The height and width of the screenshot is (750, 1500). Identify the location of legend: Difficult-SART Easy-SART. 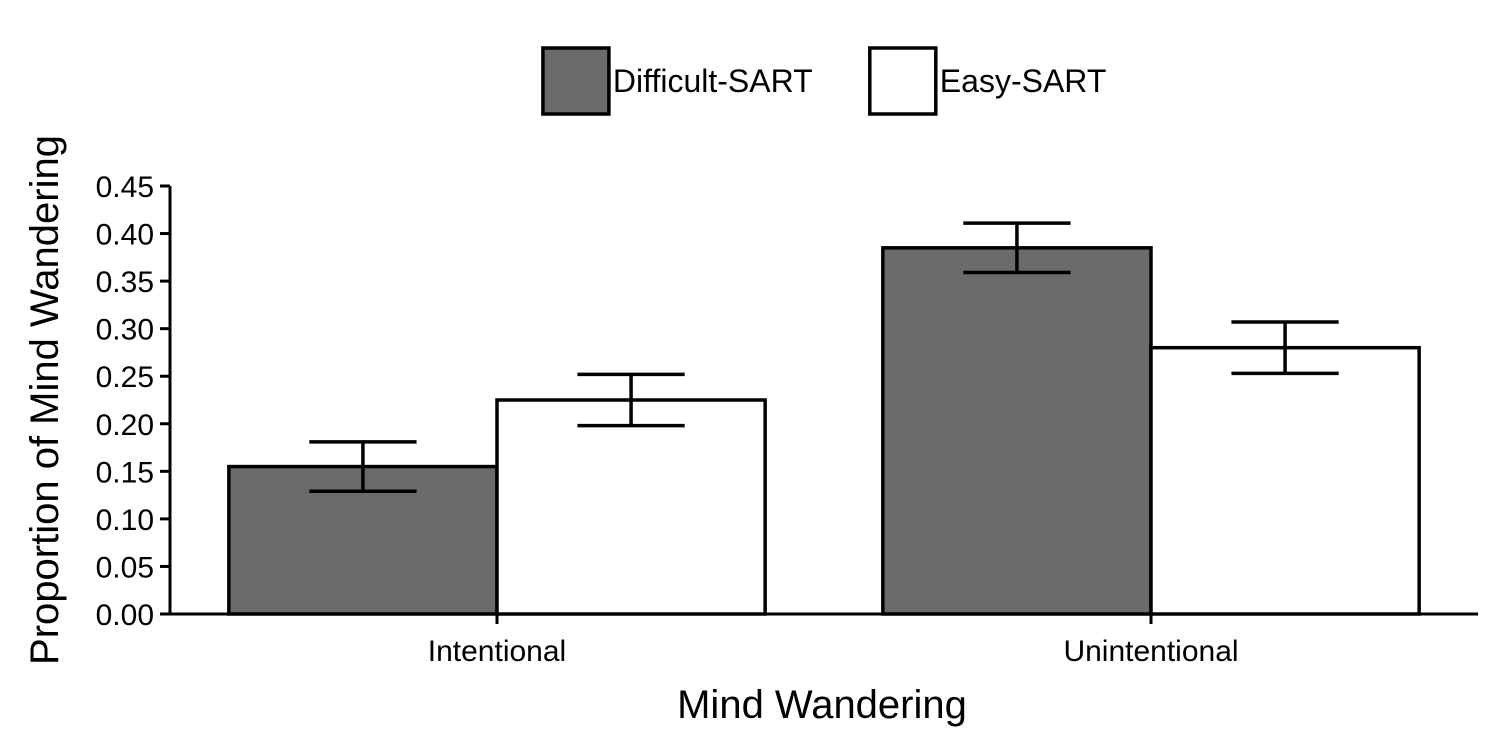
(824, 81).